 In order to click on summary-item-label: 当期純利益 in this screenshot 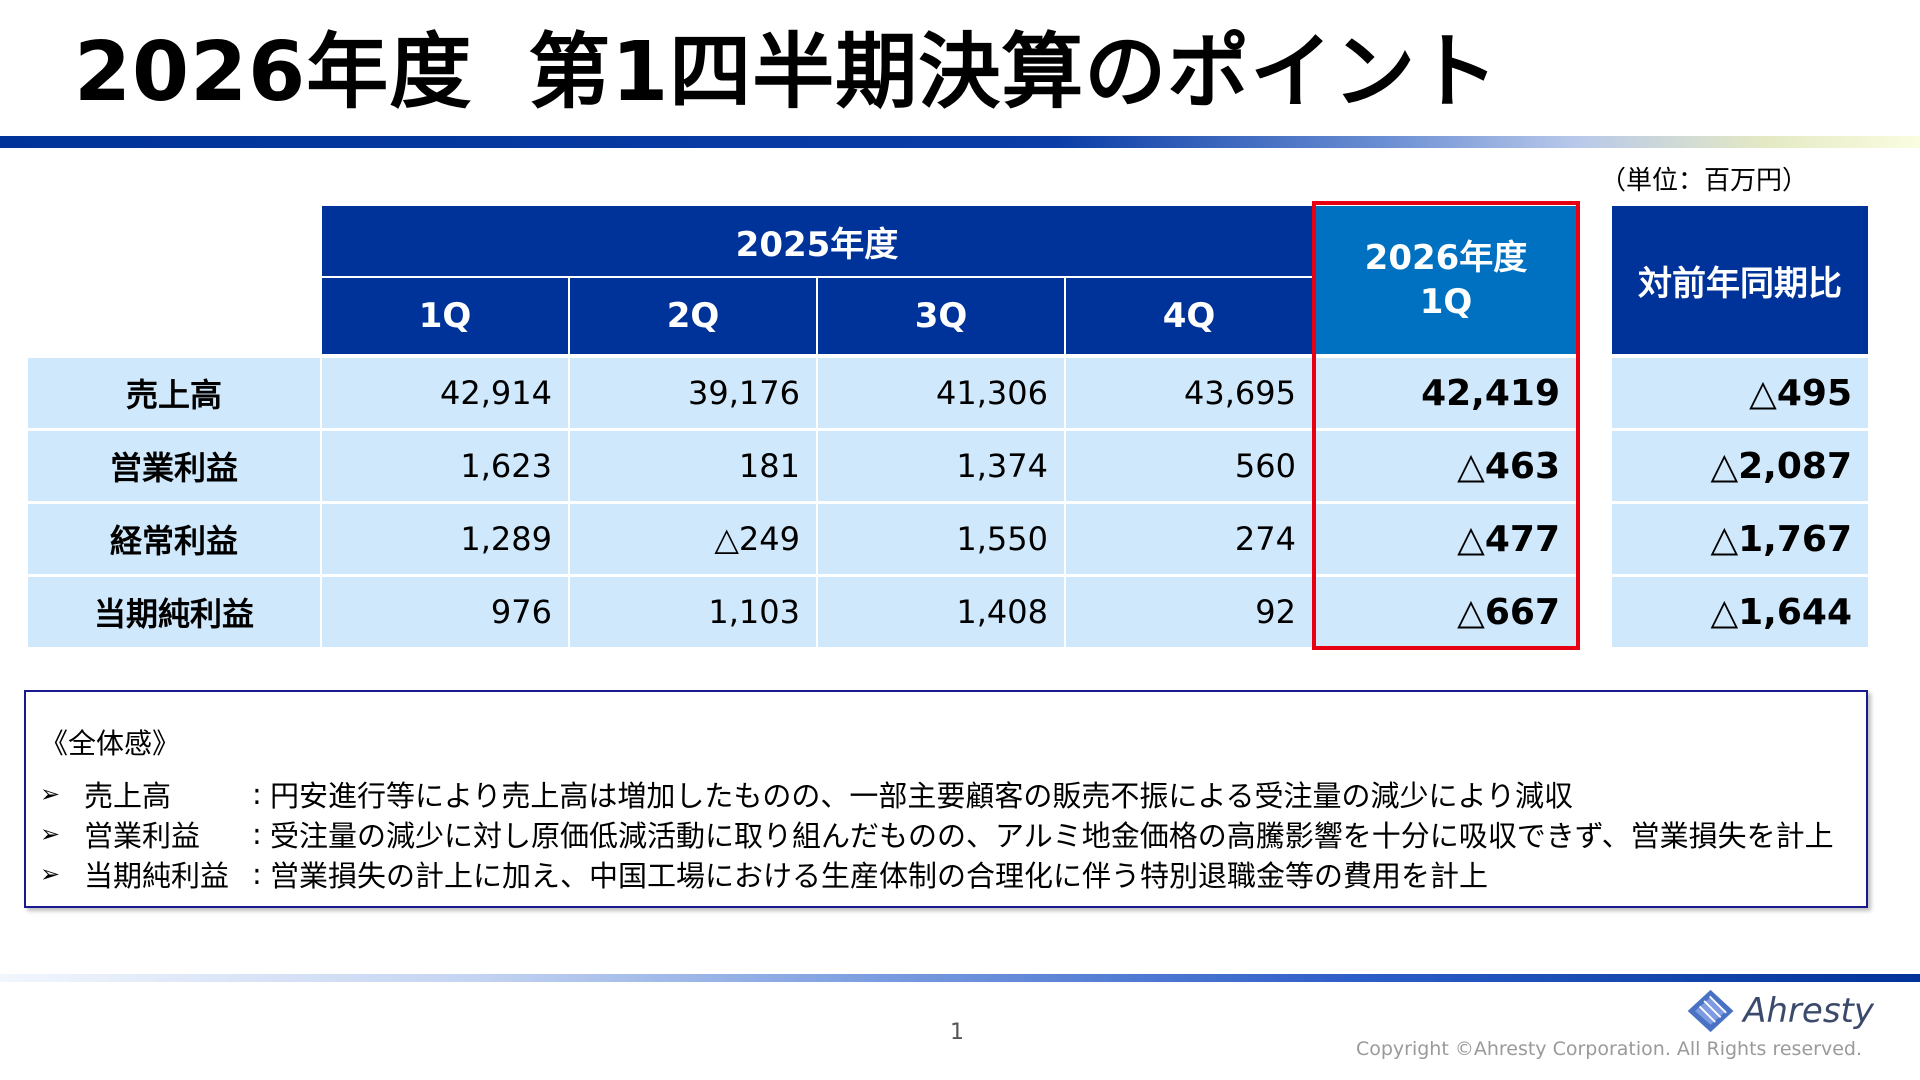, I will do `click(157, 876)`.